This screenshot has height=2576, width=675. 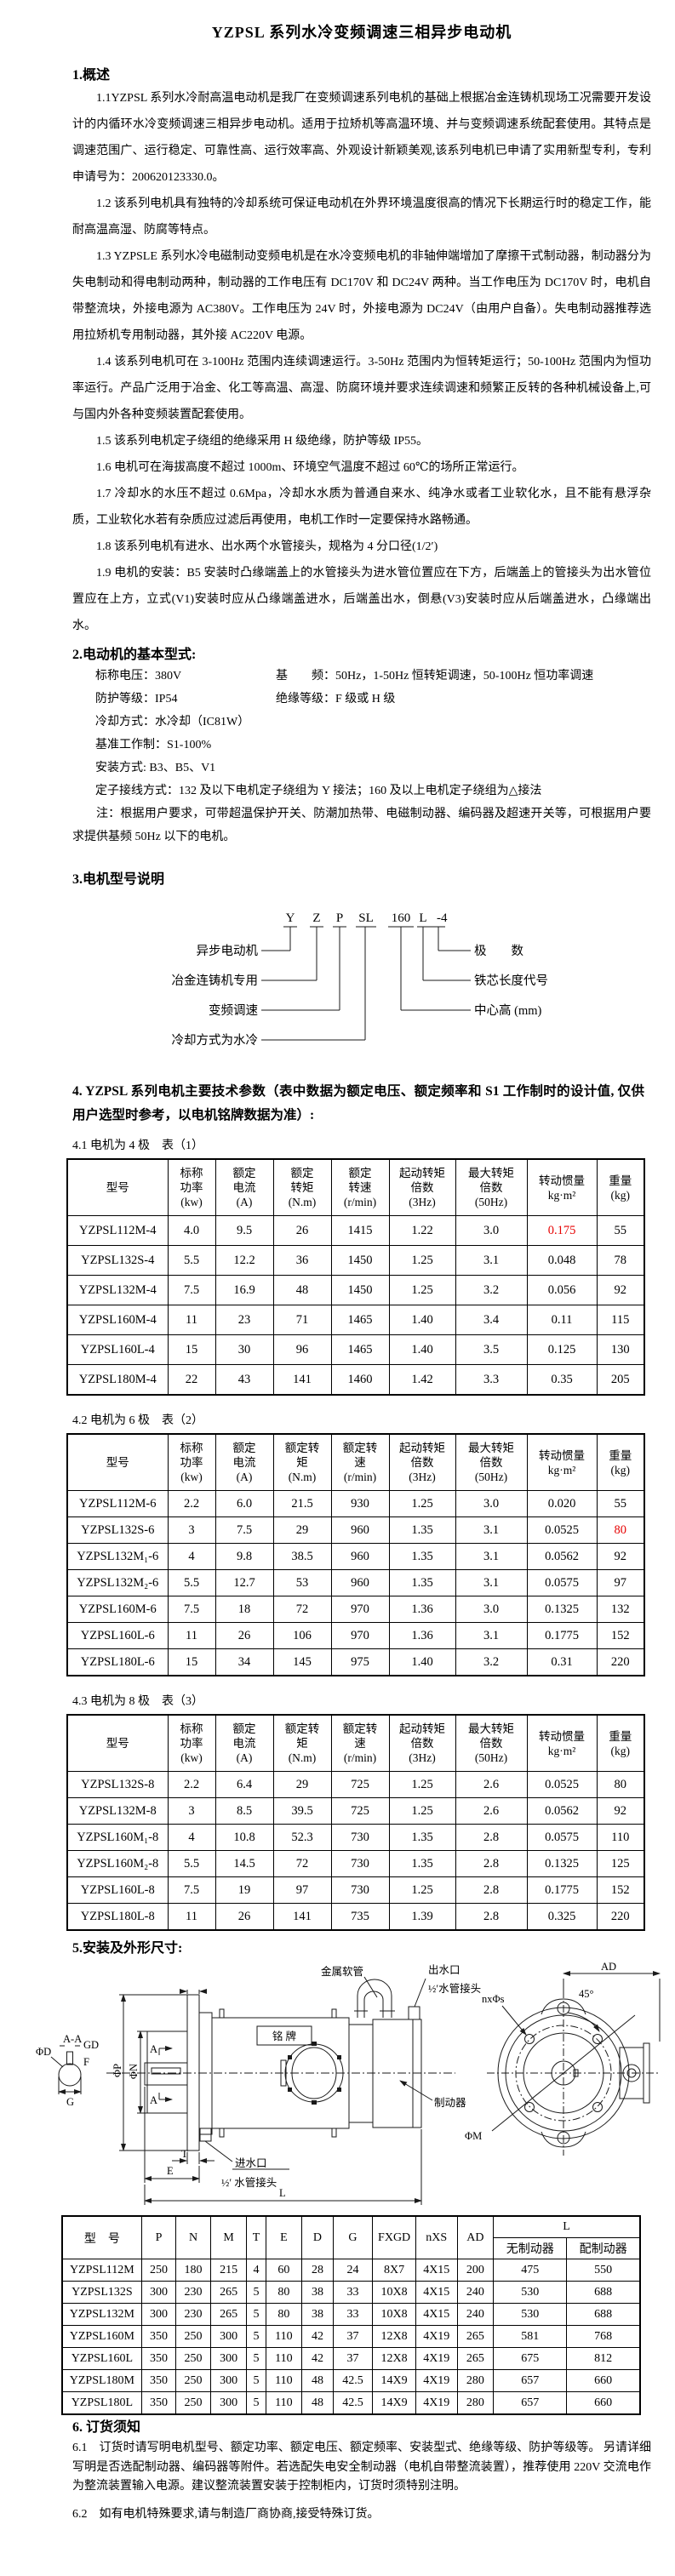 What do you see at coordinates (91, 2045) in the screenshot?
I see `dim-gd-label: GD` at bounding box center [91, 2045].